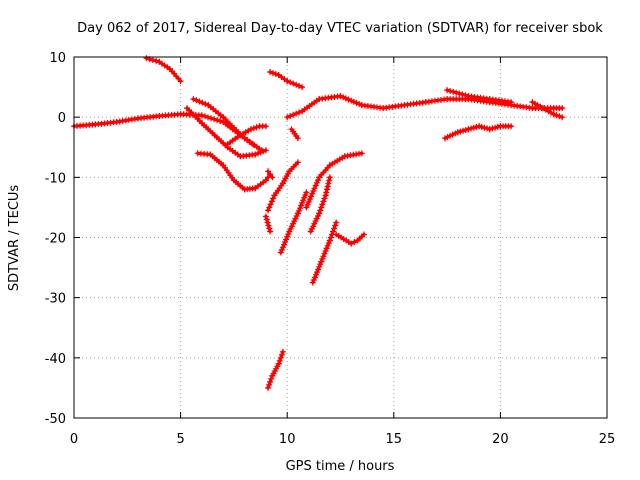 This screenshot has height=480, width=640. Describe the element at coordinates (180, 439) in the screenshot. I see `x-tick-label: 5` at that location.